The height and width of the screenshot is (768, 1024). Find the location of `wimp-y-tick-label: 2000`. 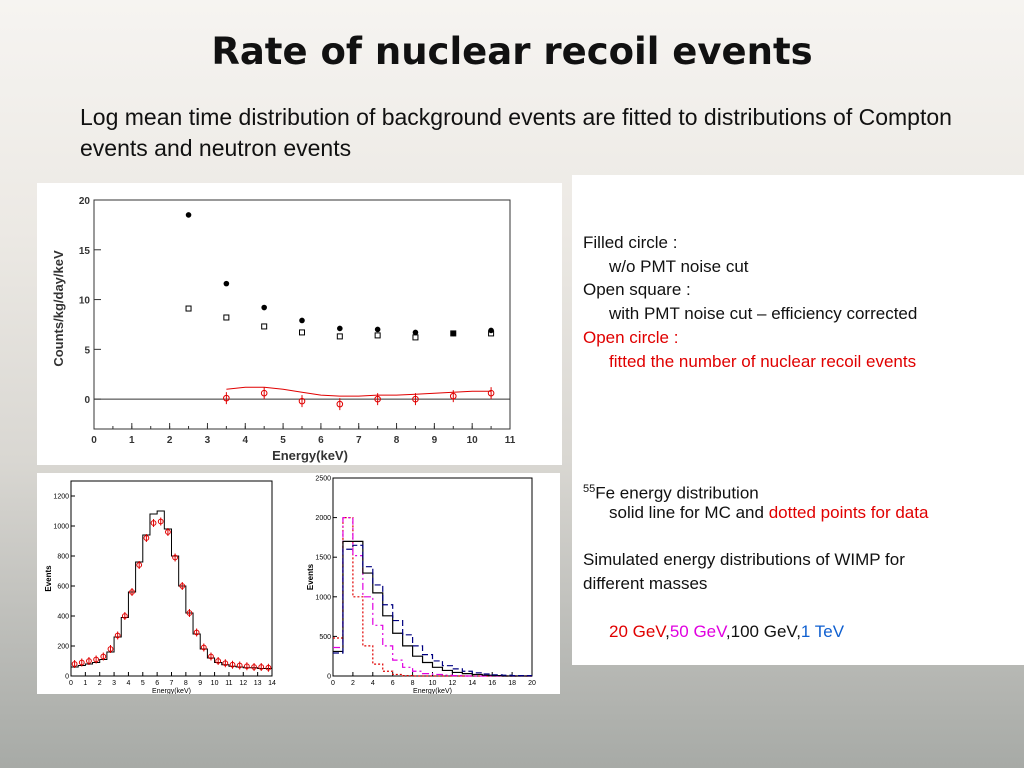

wimp-y-tick-label: 2000 is located at coordinates (323, 518).